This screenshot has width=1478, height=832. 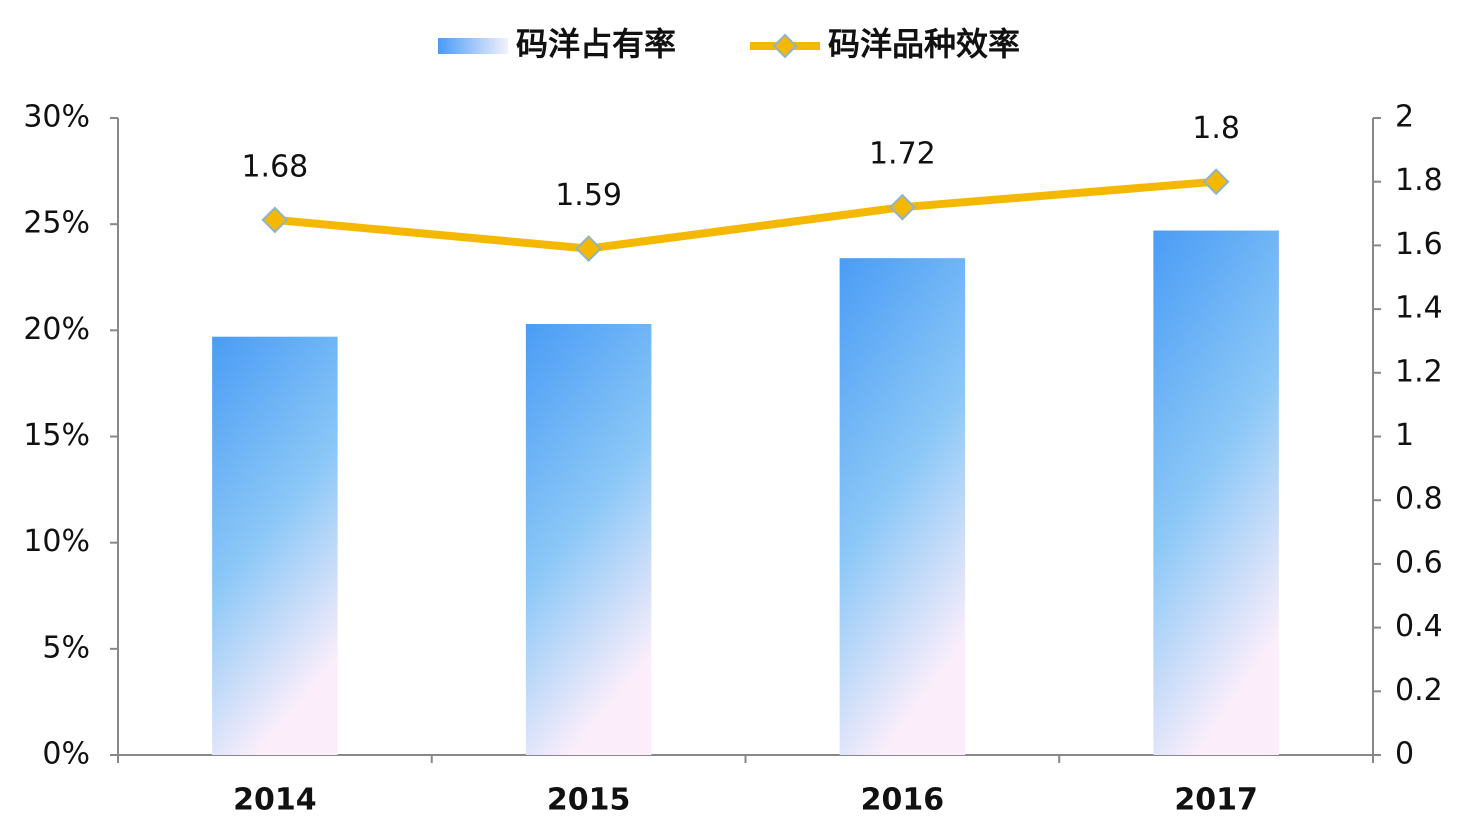 What do you see at coordinates (274, 166) in the screenshot?
I see `data-label: 1.68` at bounding box center [274, 166].